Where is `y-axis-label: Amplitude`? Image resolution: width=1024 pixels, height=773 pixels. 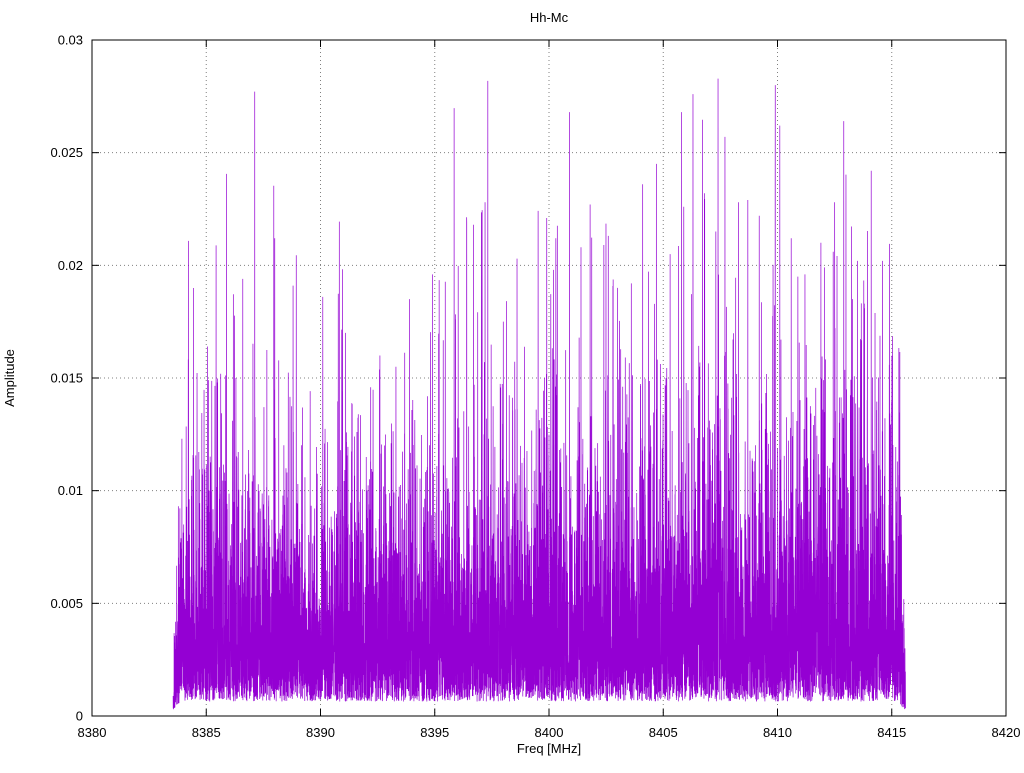 y-axis-label: Amplitude is located at coordinates (9, 378).